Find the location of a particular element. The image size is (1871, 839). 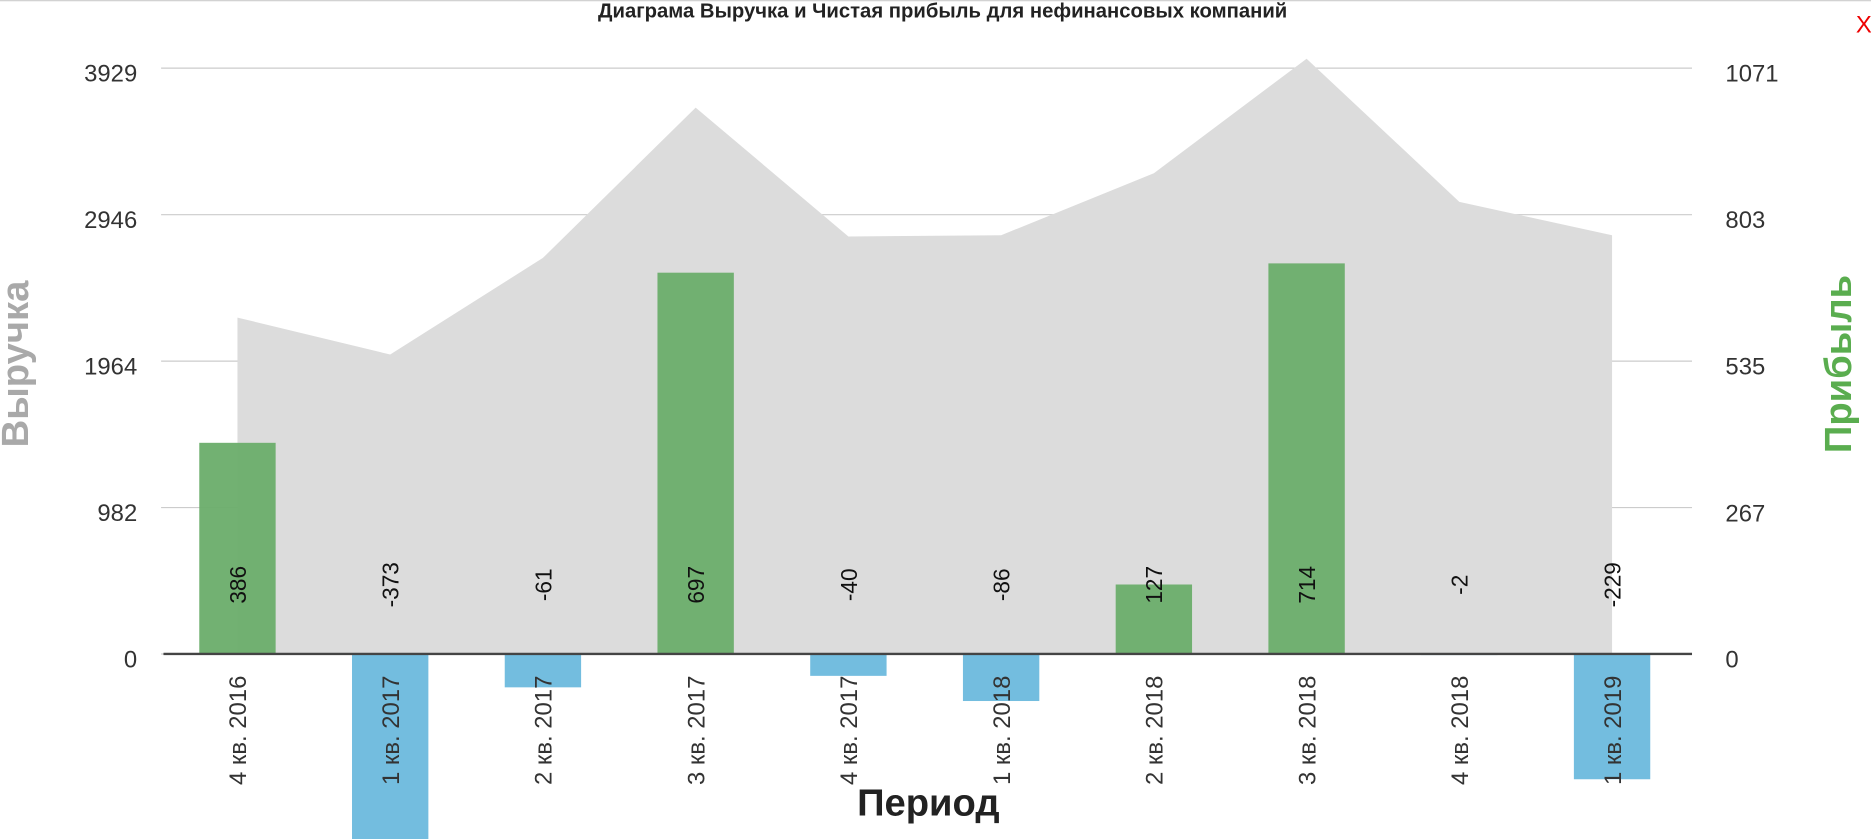

data-label: -61 is located at coordinates (543, 584).